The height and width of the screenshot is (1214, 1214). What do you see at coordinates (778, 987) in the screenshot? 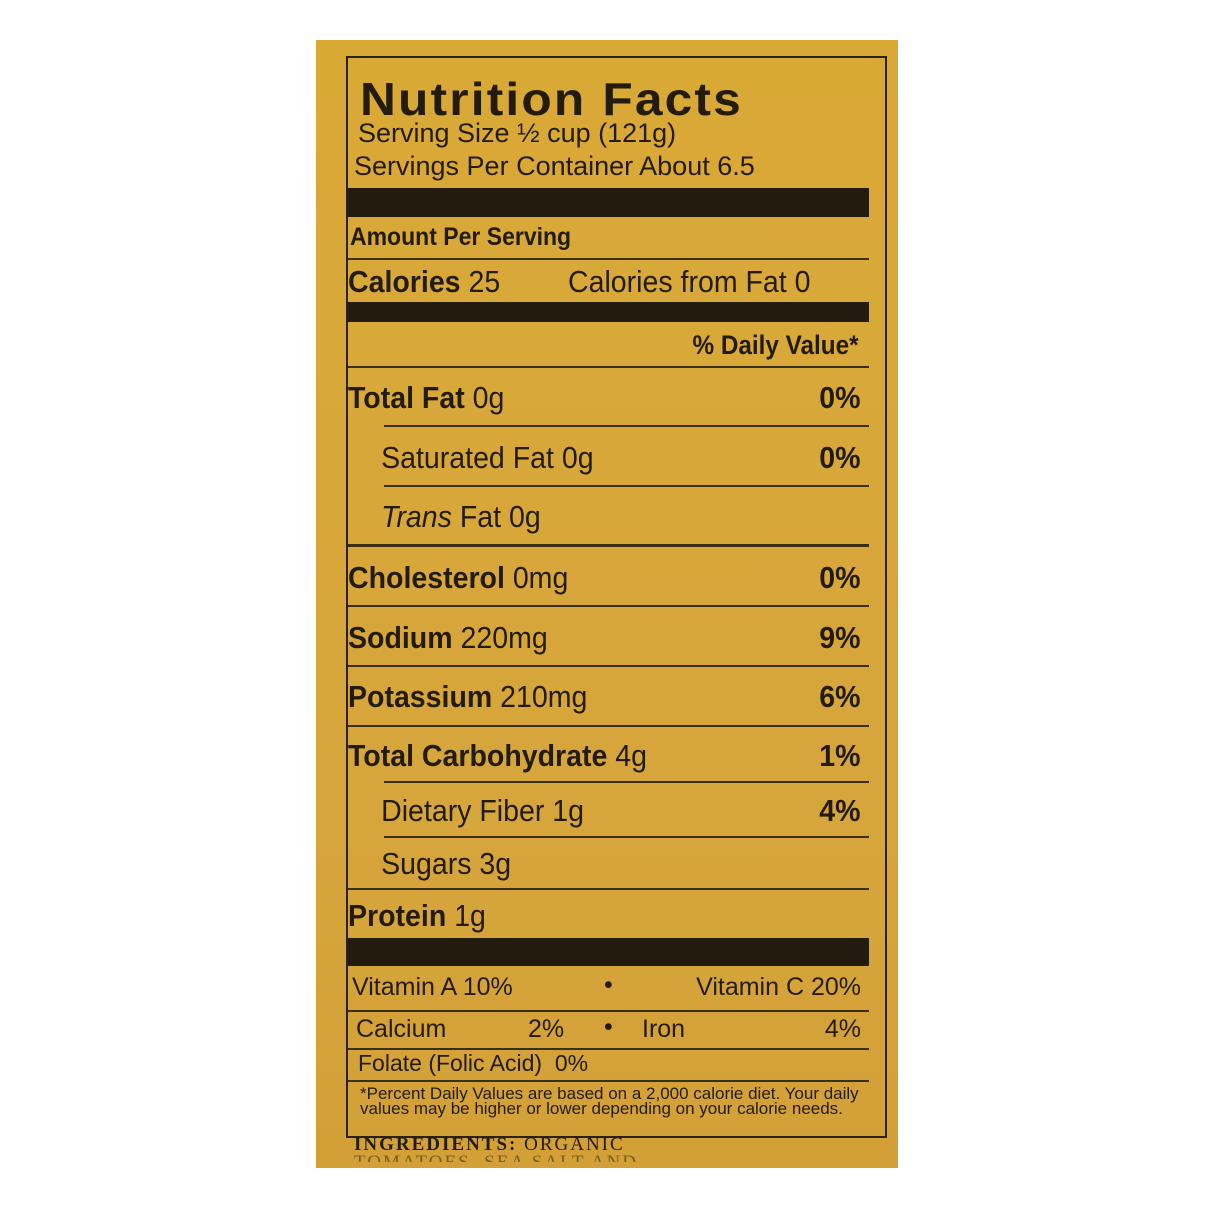
I see `vitamin-c: Vitamin C 20%` at bounding box center [778, 987].